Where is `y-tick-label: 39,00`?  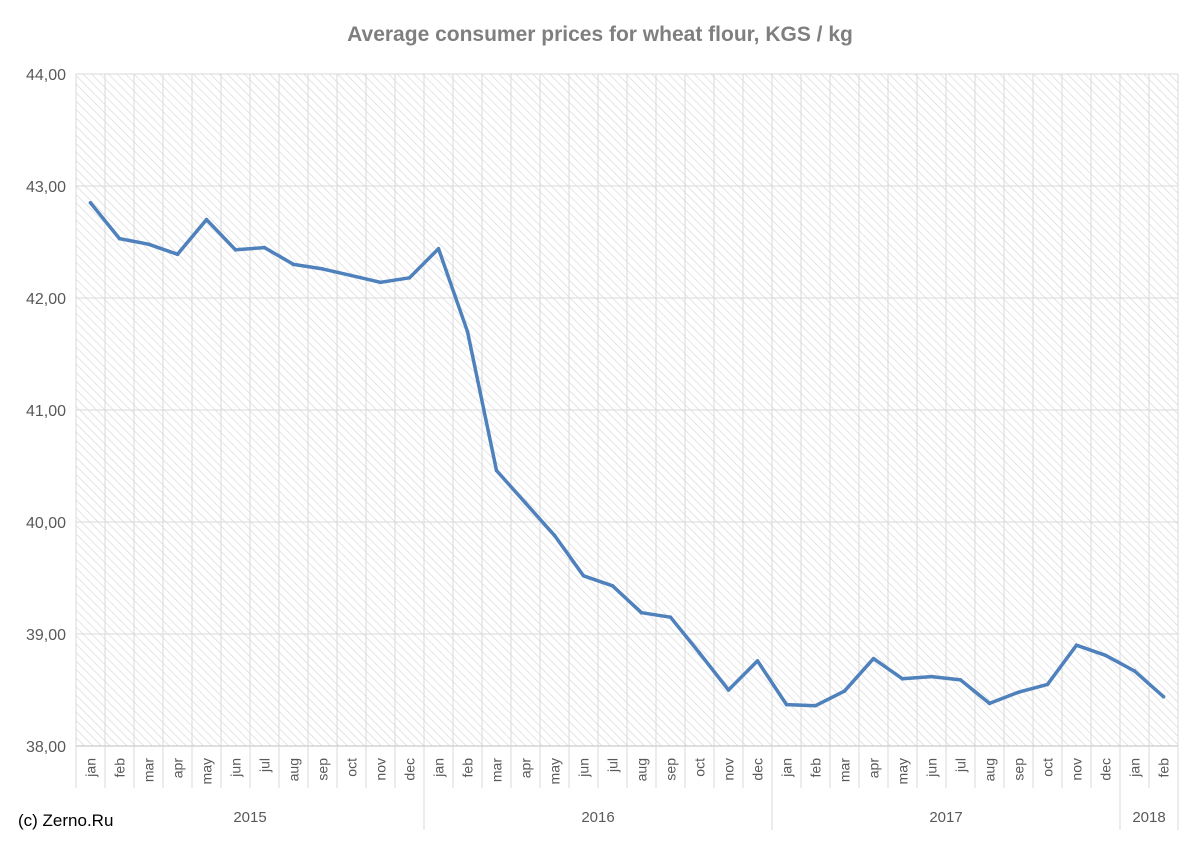
y-tick-label: 39,00 is located at coordinates (46, 635).